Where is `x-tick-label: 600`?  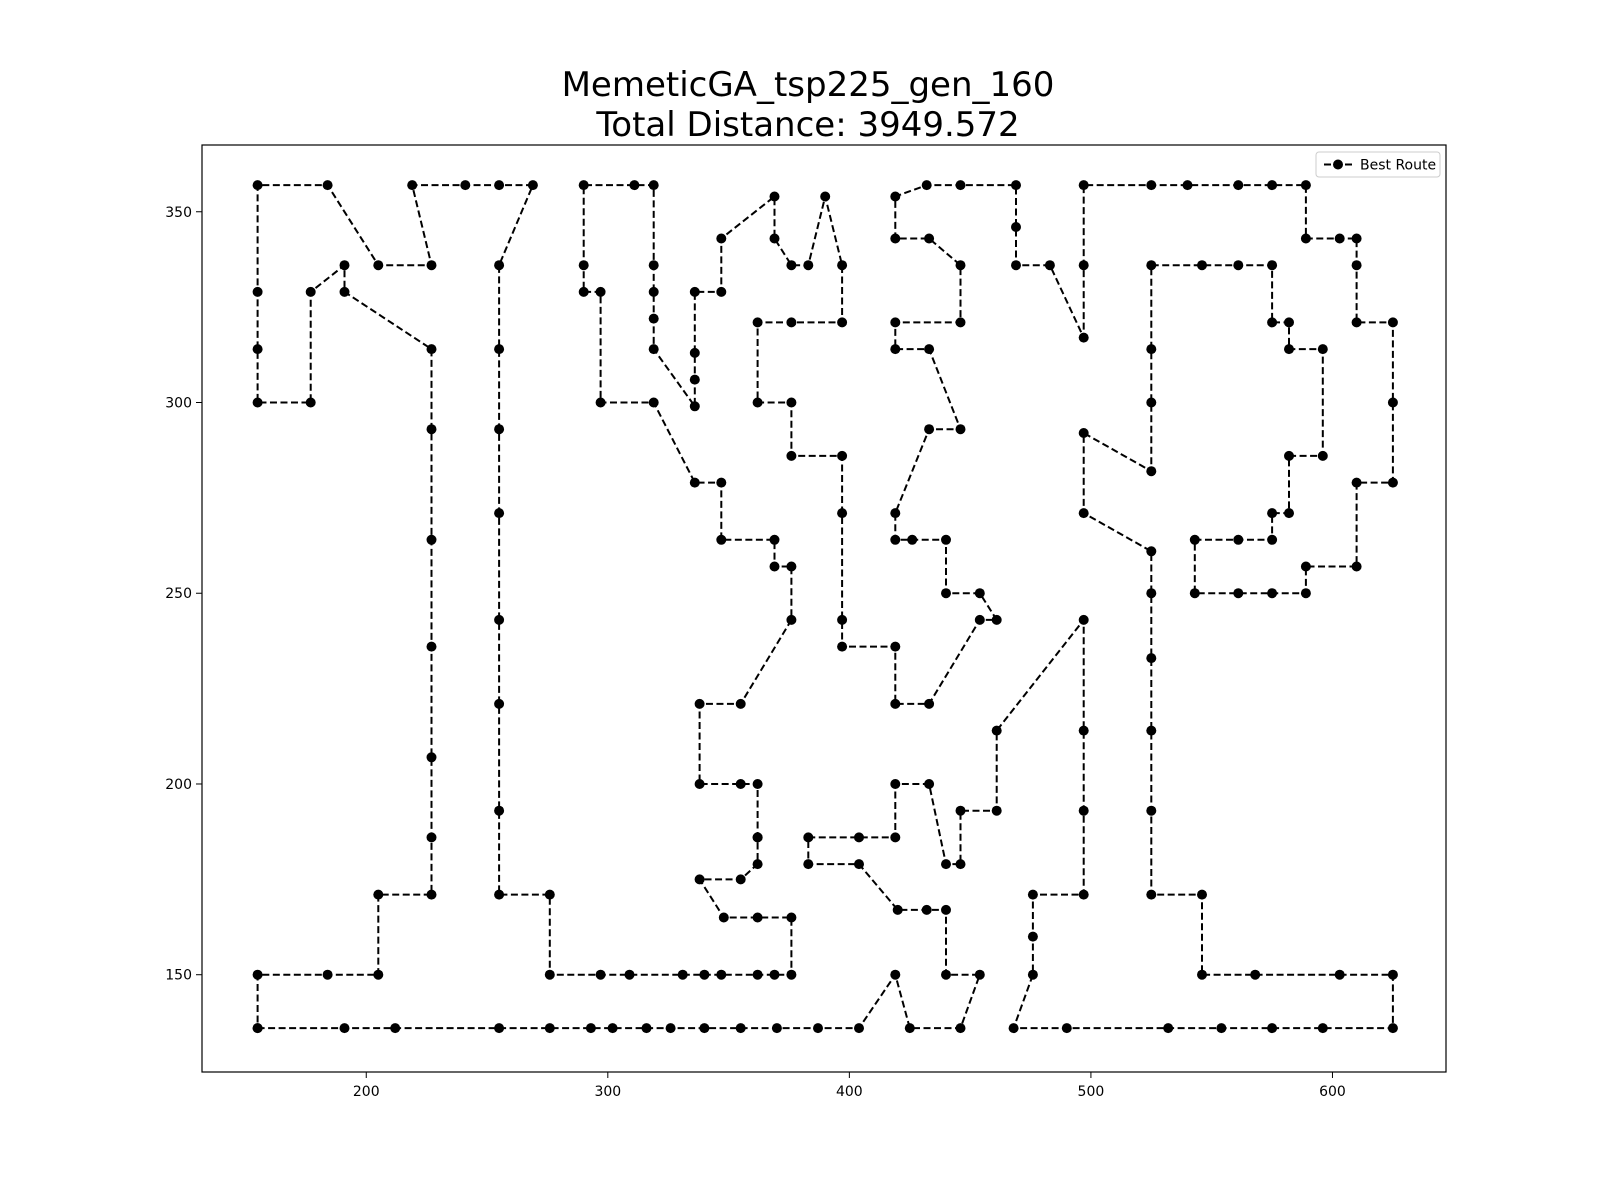 x-tick-label: 600 is located at coordinates (1332, 1092).